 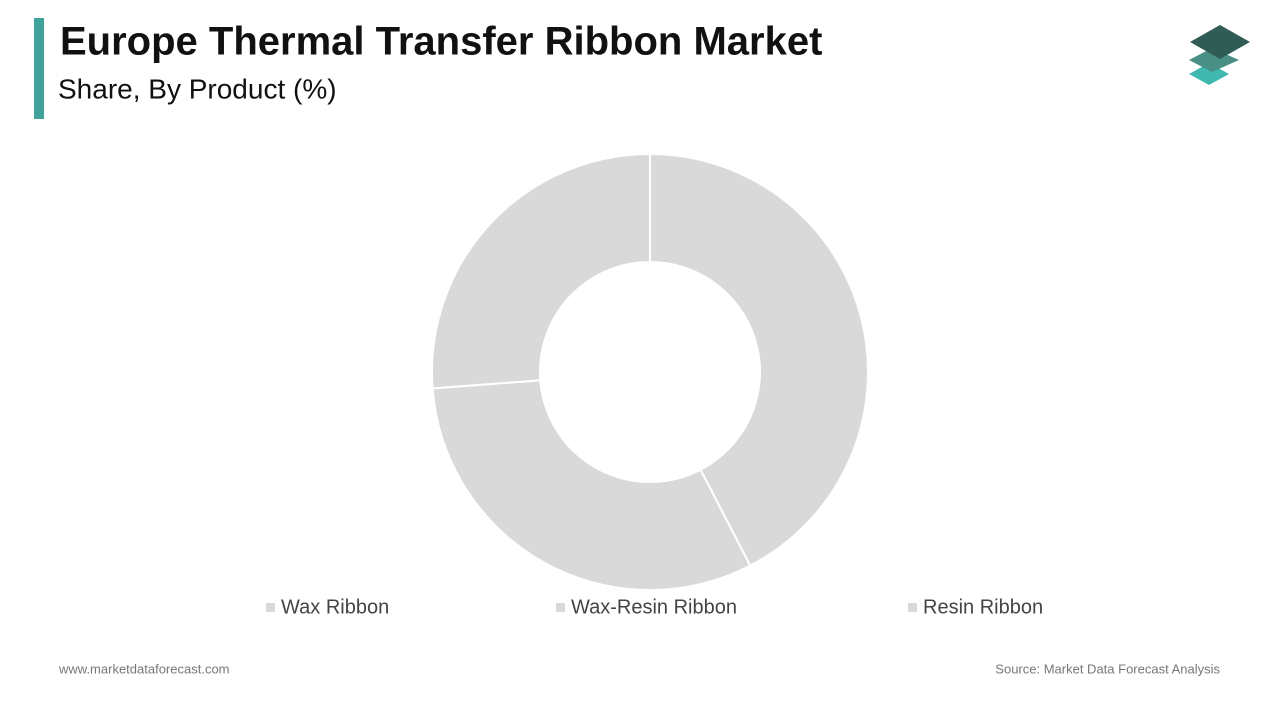 What do you see at coordinates (335, 607) in the screenshot?
I see `legend-label: Wax Ribbon` at bounding box center [335, 607].